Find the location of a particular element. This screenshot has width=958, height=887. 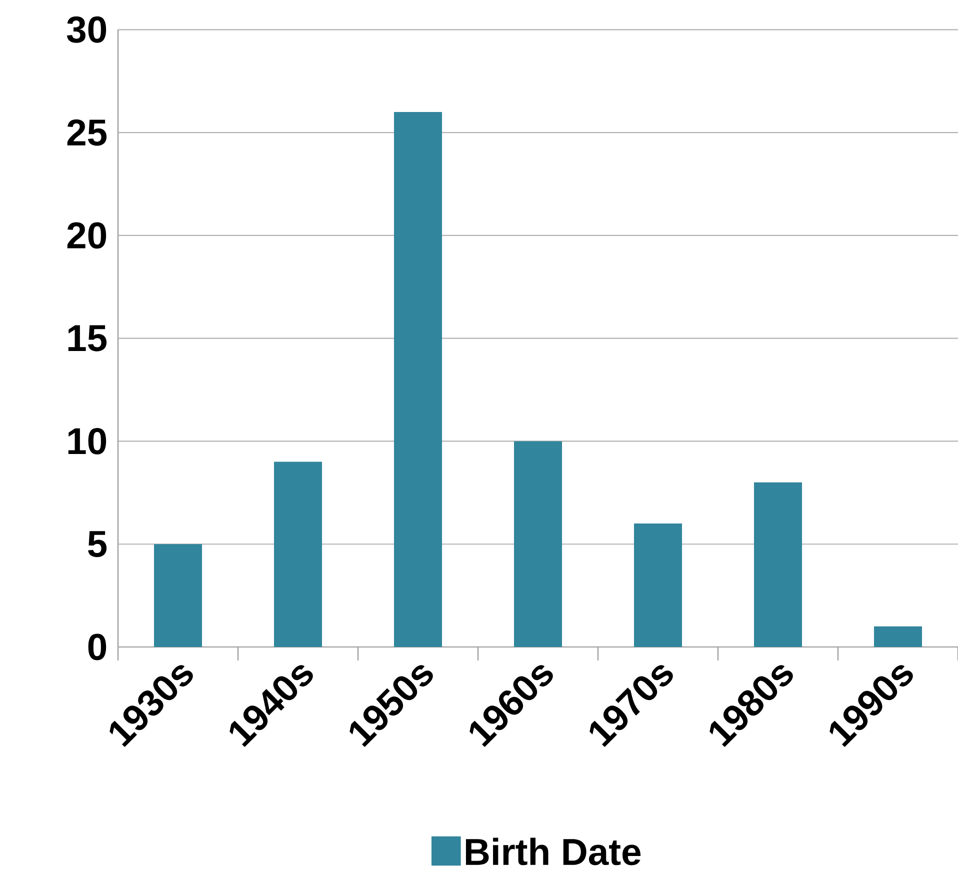

y-tick-label: 0 is located at coordinates (97, 647).